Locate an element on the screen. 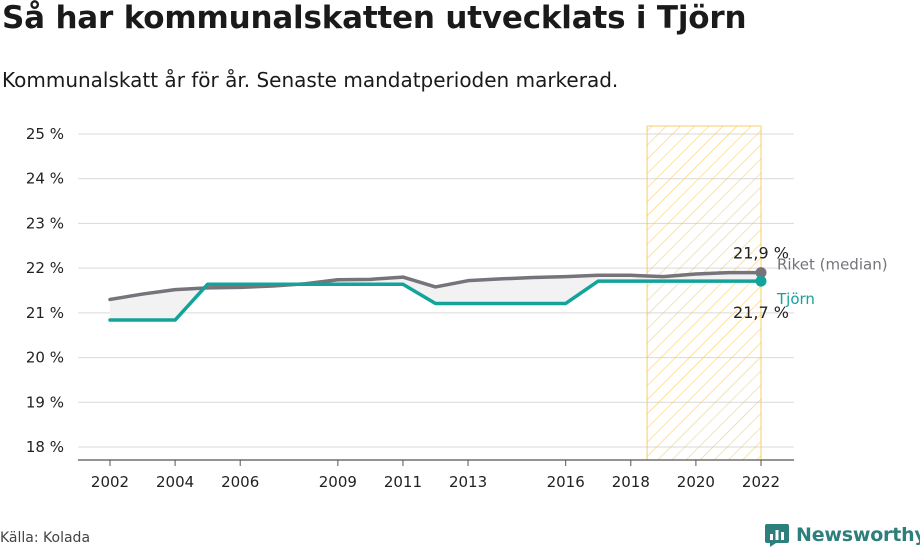 Image resolution: width=920 pixels, height=552 pixels. x-tick-label: 2004 is located at coordinates (175, 482).